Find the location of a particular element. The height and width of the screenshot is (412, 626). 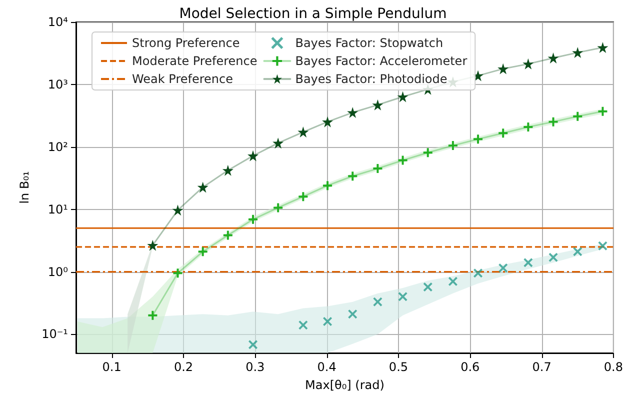

y-tick-label: 10¹ is located at coordinates (58, 209).